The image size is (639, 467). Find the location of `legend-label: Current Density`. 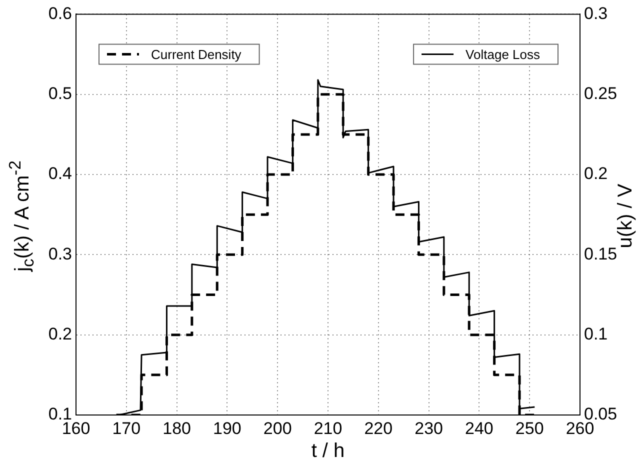

legend-label: Current Density is located at coordinates (196, 54).